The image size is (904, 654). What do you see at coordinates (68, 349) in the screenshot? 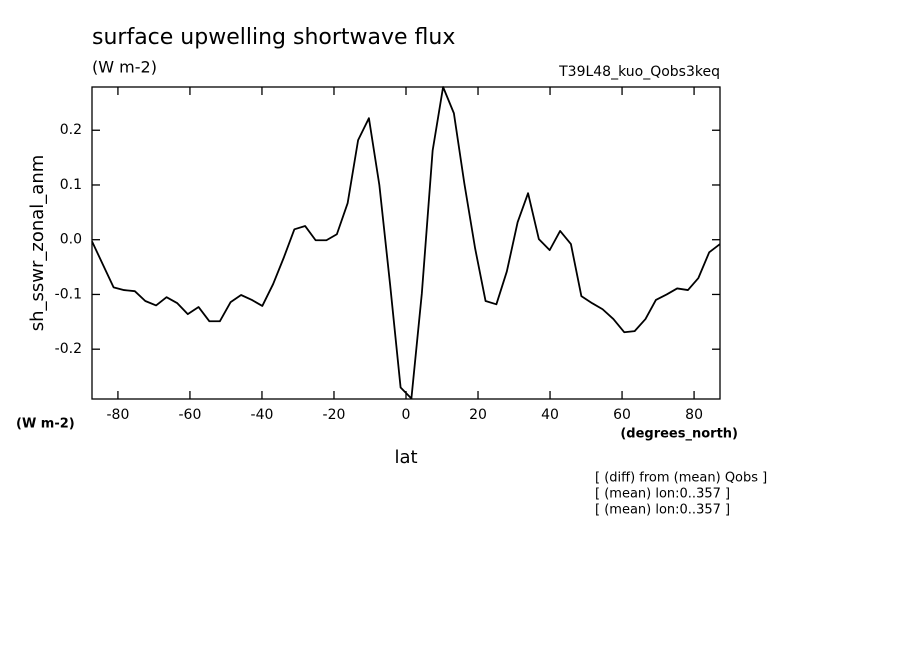
I see `y-tick-label: -0.2` at bounding box center [68, 349].